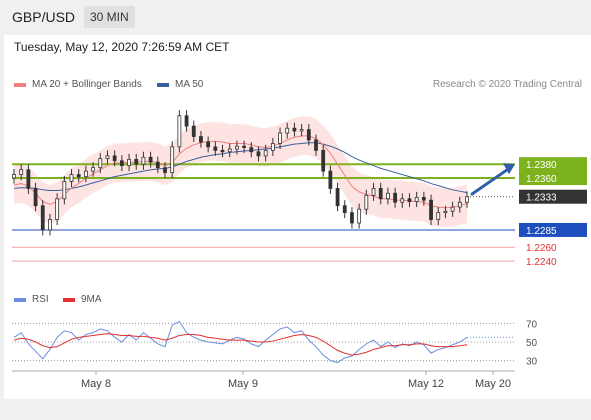 This screenshot has height=420, width=591. Describe the element at coordinates (295, 17) in the screenshot. I see `header-bar: GBP/USD 30 MIN` at that location.